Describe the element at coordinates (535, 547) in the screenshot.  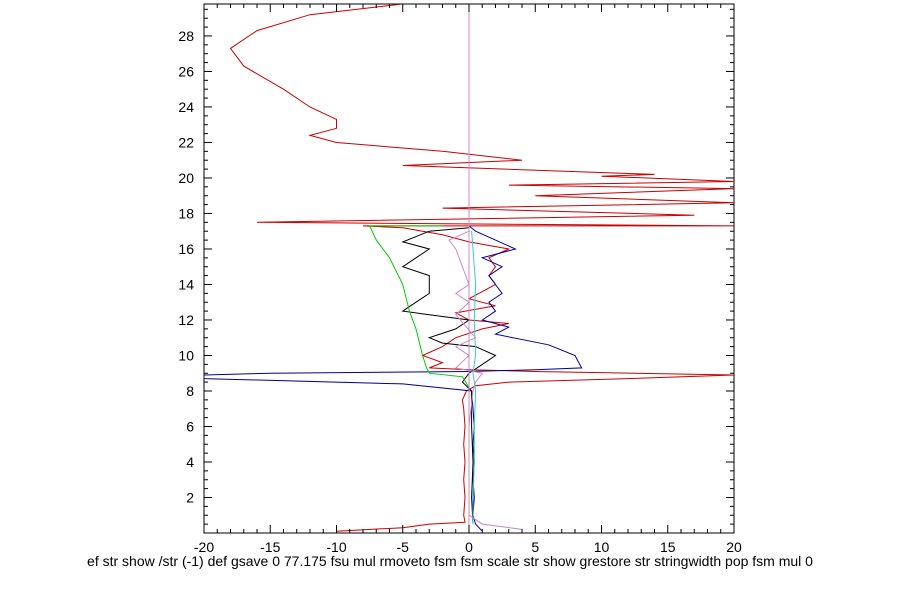
I see `x-tick-label: 5` at that location.